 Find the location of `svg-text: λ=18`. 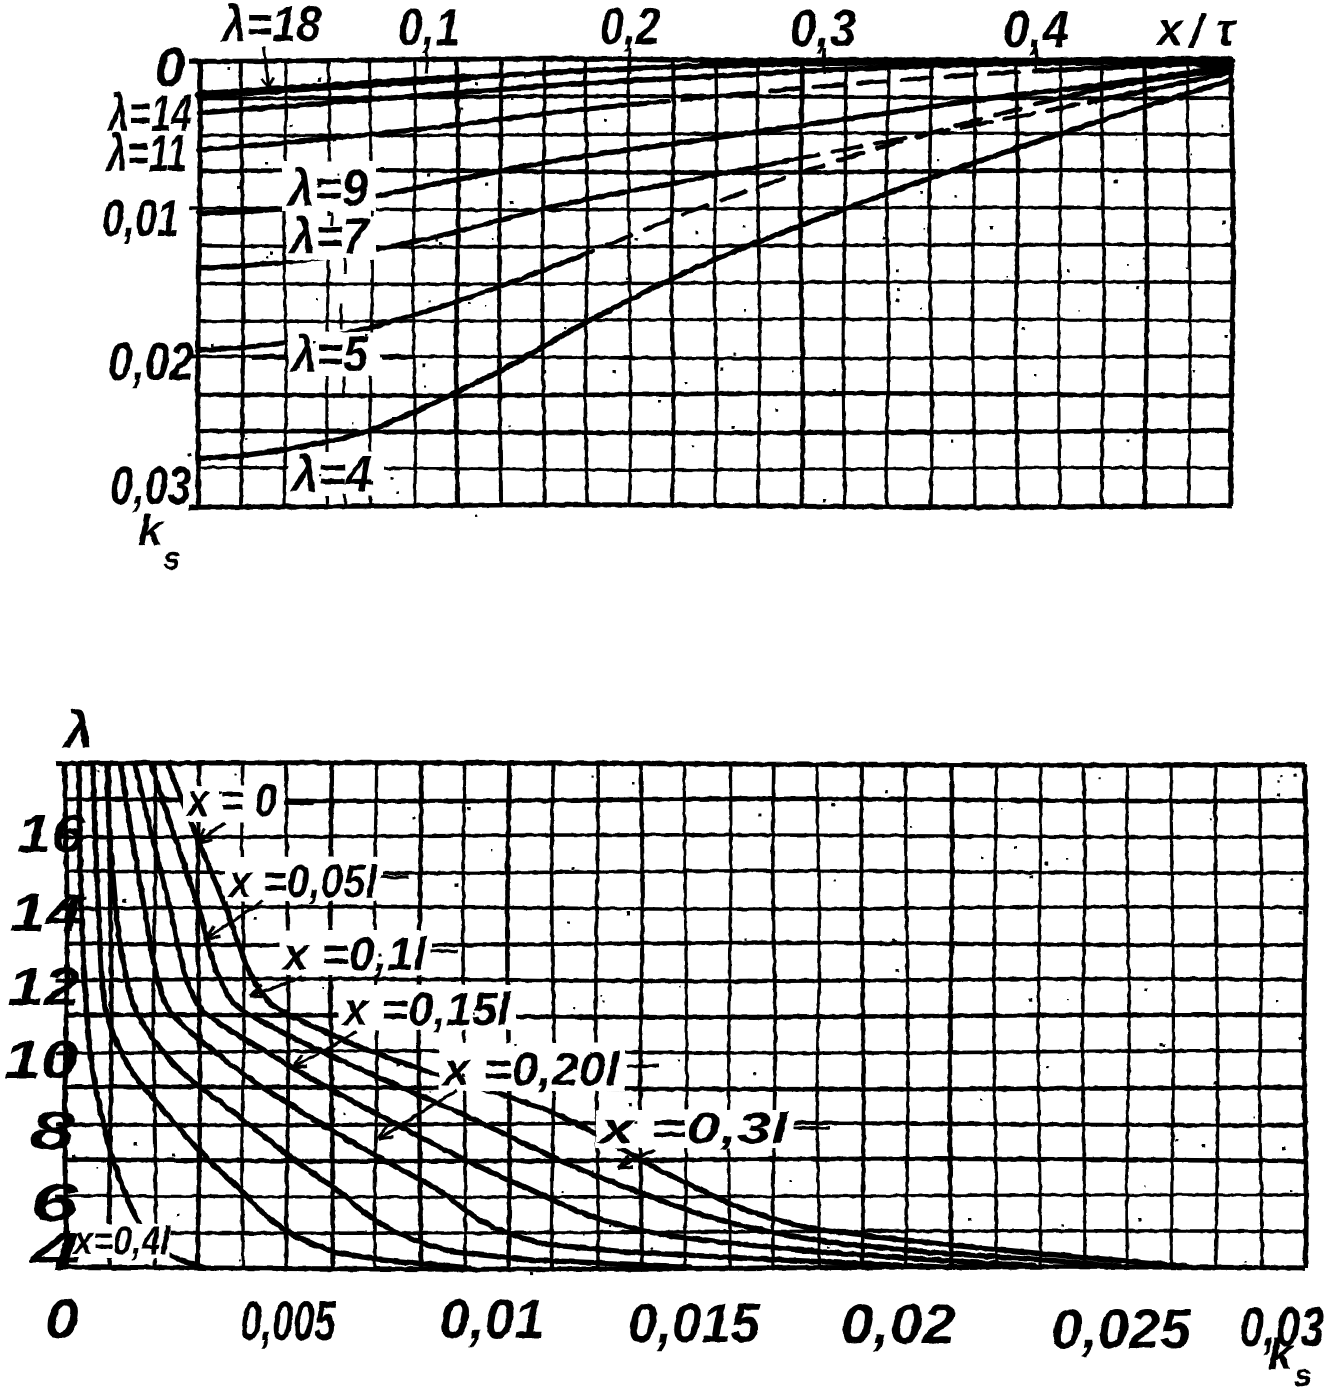

svg-text: λ=18 is located at coordinates (270, 26).